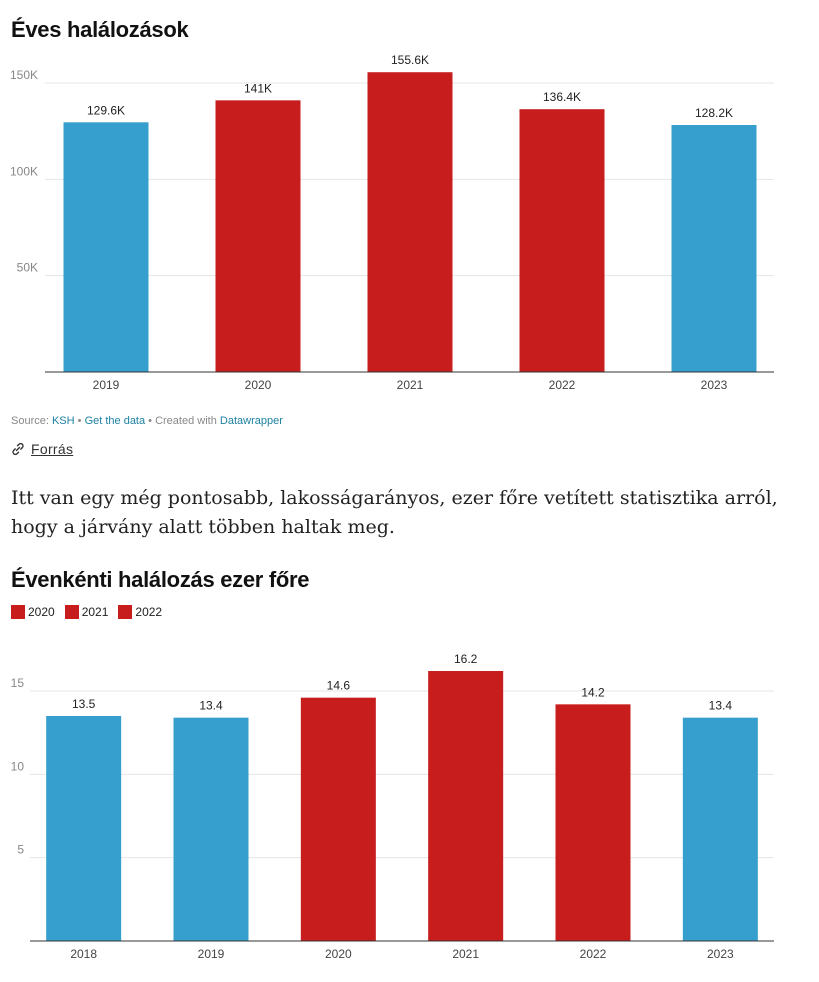  I want to click on legend-item-2020: 2020, so click(33, 612).